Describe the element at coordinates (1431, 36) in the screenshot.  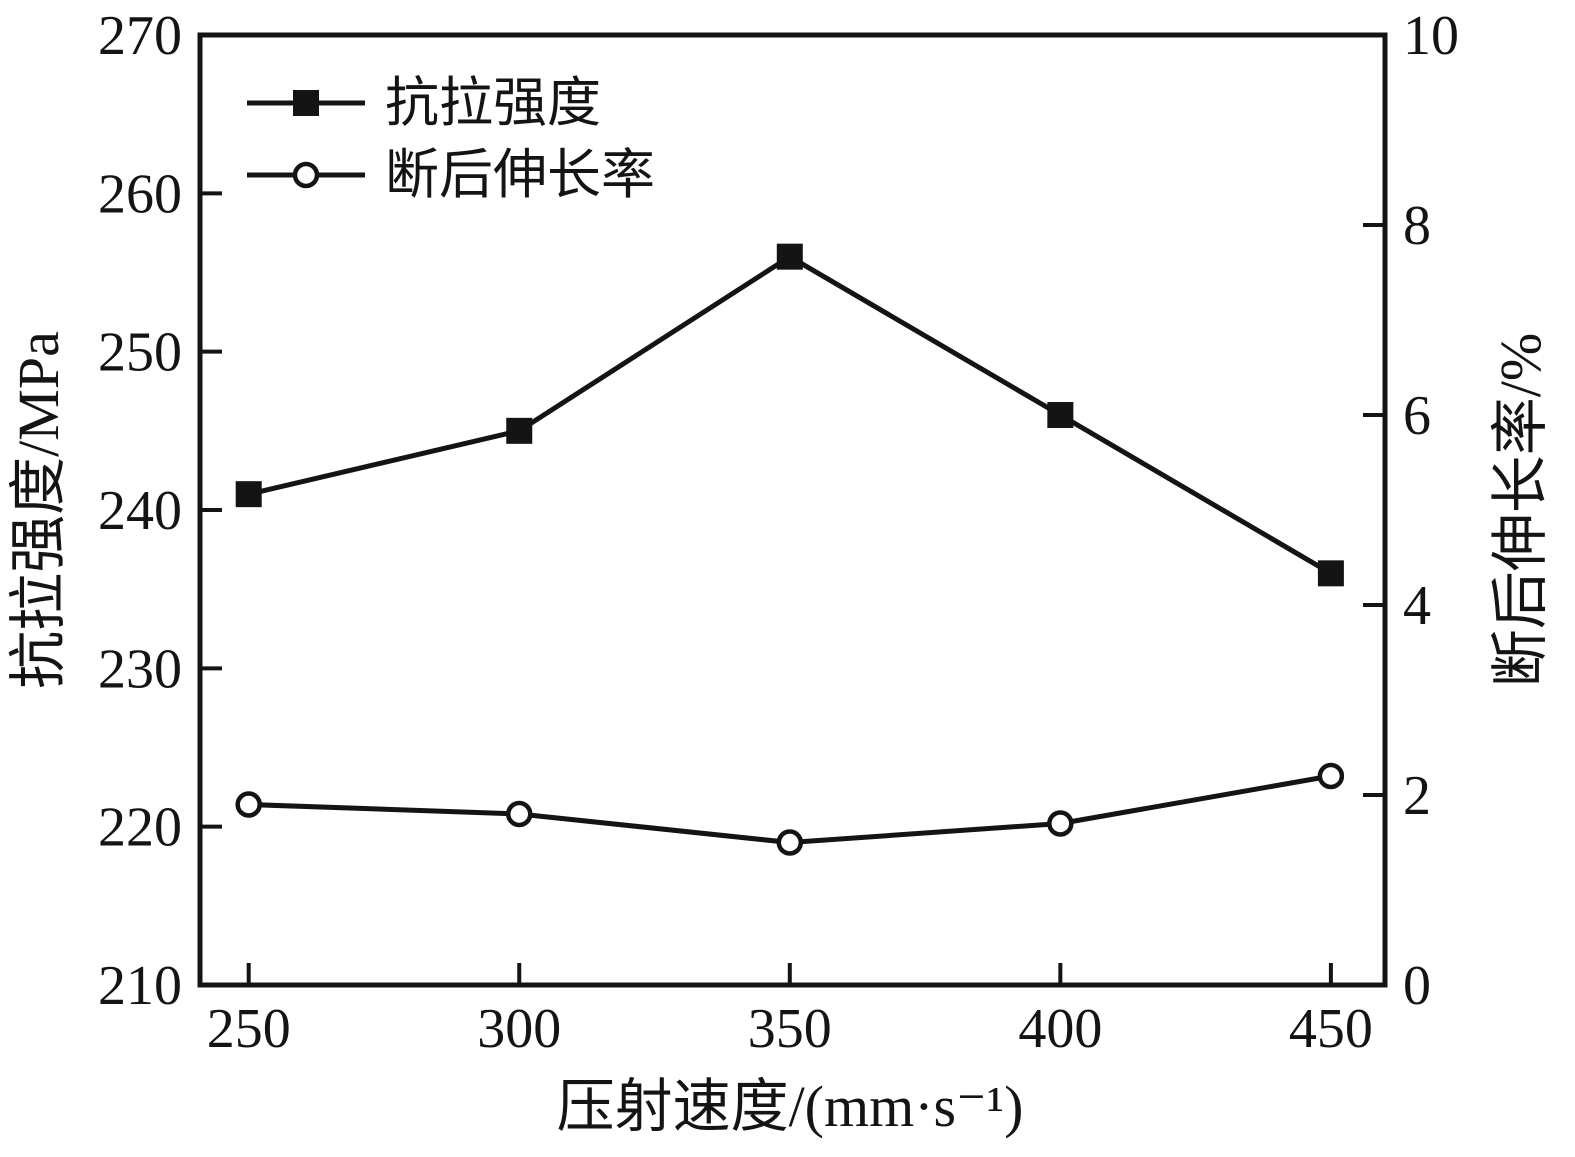
I see `y-right-tick-label: 10` at that location.